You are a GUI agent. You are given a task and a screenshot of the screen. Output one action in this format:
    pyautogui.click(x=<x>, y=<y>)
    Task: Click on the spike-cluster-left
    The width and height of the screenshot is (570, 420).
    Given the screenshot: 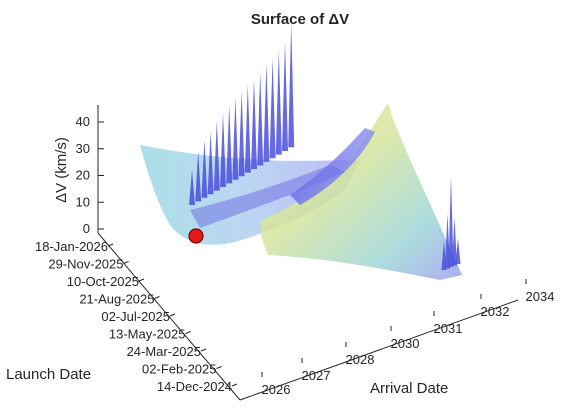 What is the action you would take?
    pyautogui.click(x=242, y=113)
    